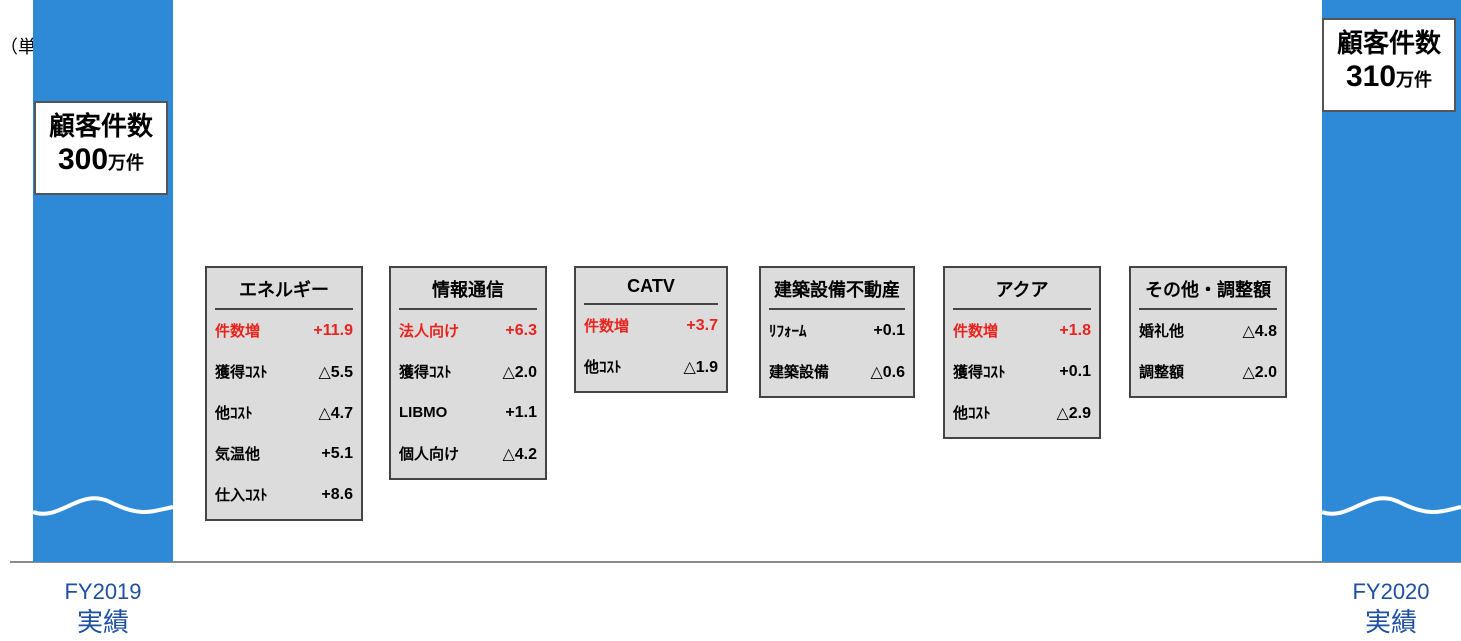 Image resolution: width=1461 pixels, height=641 pixels. Describe the element at coordinates (335, 413) in the screenshot. I see `breakdown-row-value: △4.7` at that location.